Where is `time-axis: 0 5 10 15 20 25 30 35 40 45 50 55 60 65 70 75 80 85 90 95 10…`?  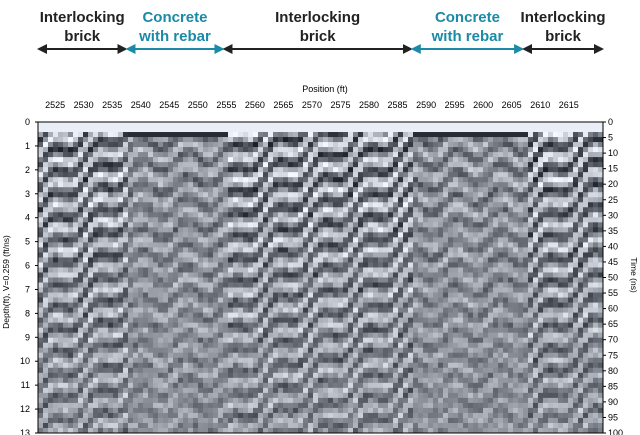 time-axis: 0 5 10 15 20 25 30 35 40 45 50 55 60 65 70 75 80 85 90 95 10… is located at coordinates (613, 276).